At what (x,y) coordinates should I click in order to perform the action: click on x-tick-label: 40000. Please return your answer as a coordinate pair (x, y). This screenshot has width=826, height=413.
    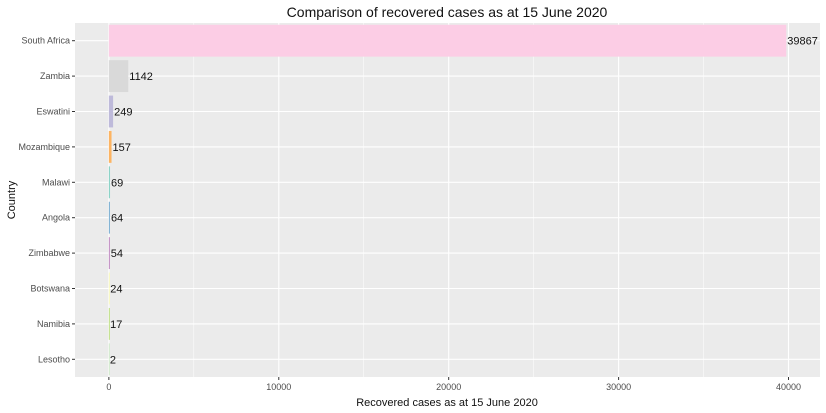
    Looking at the image, I should click on (788, 387).